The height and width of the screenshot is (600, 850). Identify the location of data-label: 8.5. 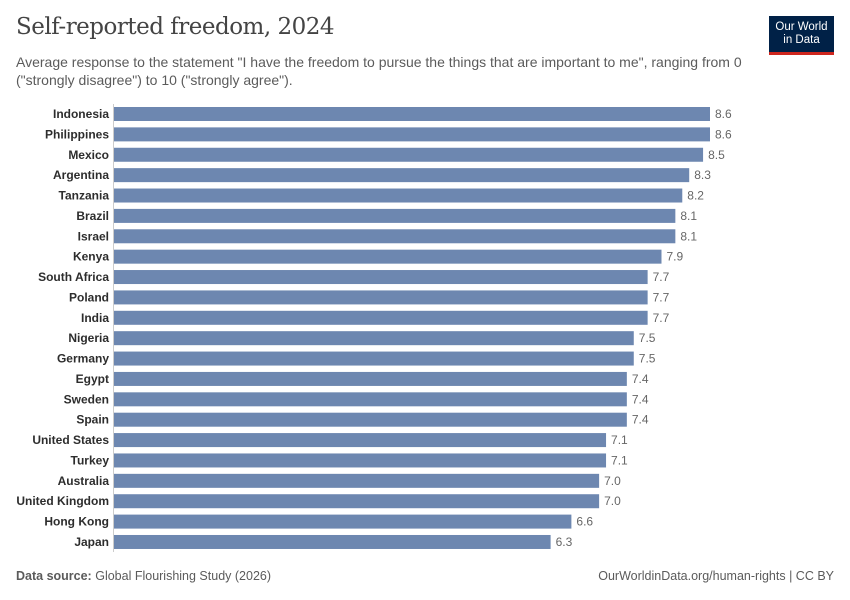
(716, 155).